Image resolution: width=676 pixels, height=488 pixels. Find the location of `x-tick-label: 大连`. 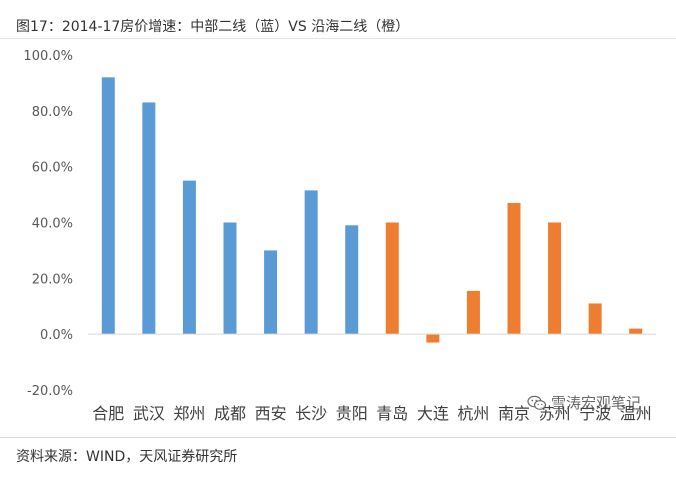

x-tick-label: 大连 is located at coordinates (433, 413).